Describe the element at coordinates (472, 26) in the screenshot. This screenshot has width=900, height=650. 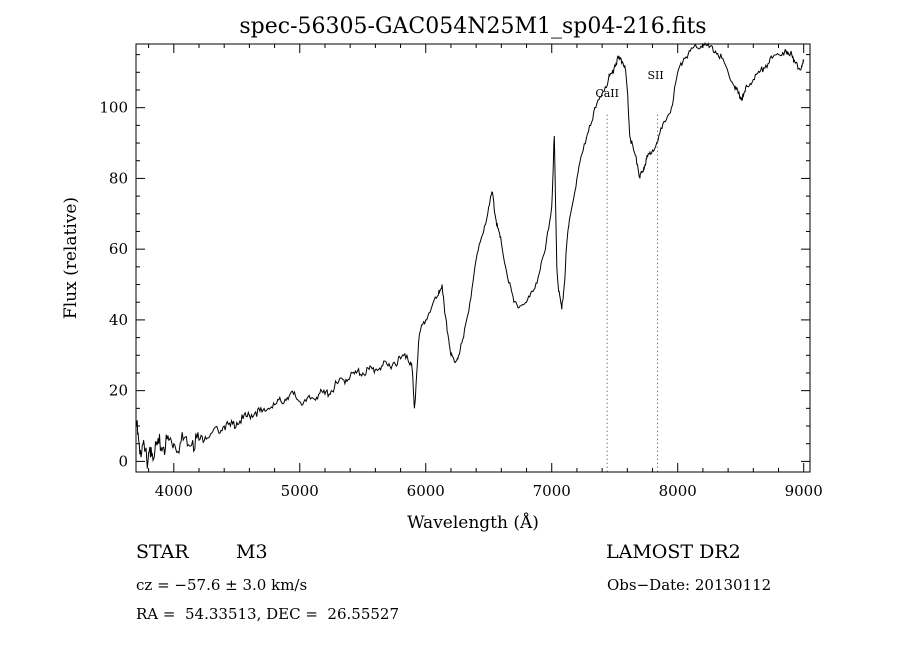
I see `chart-title: spec-56305-GAC054N25M1_sp04-216.fits` at that location.